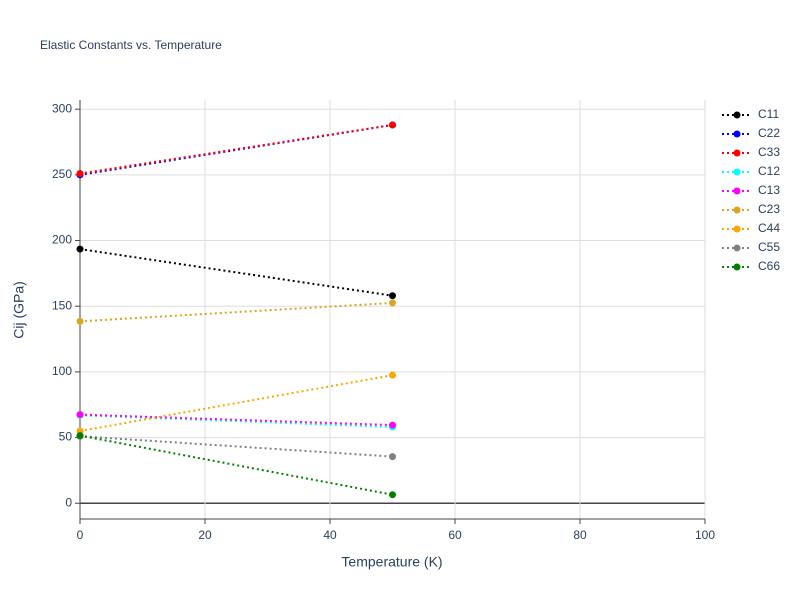 The width and height of the screenshot is (800, 605). What do you see at coordinates (66, 437) in the screenshot?
I see `y-tick-label: 50` at bounding box center [66, 437].